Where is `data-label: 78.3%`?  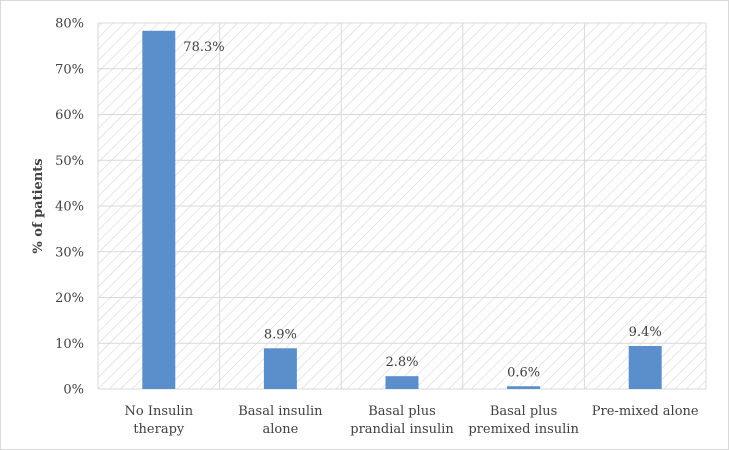
data-label: 78.3% is located at coordinates (203, 47).